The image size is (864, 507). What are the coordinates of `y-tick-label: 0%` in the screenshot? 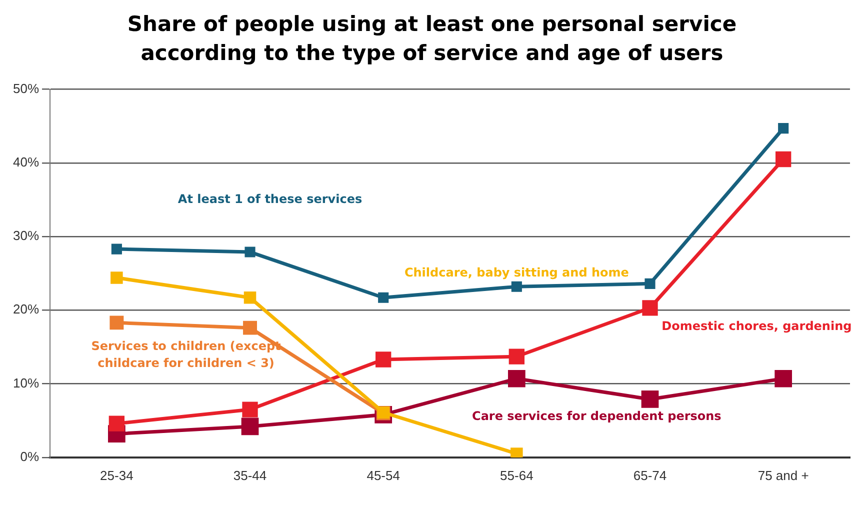 It's located at (30, 456).